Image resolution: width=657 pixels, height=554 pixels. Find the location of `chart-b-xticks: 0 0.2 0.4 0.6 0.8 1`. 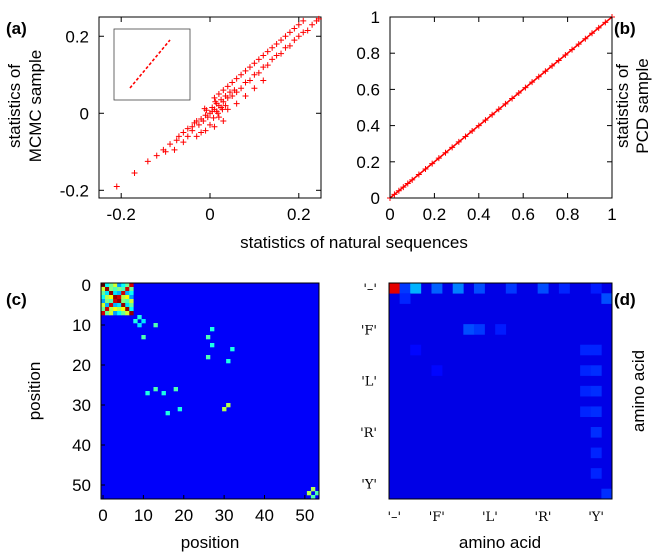

chart-b-xticks: 0 0.2 0.4 0.6 0.8 1 is located at coordinates (501, 120).